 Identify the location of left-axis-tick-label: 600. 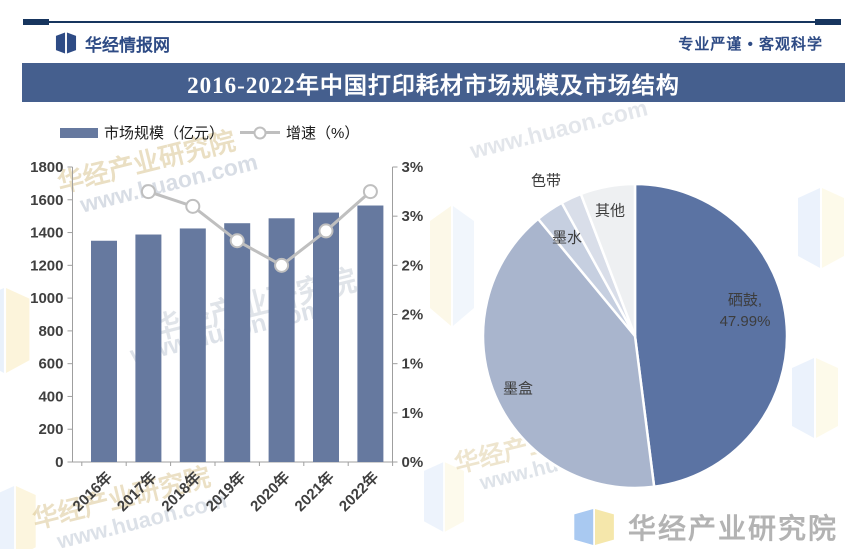
(50, 364).